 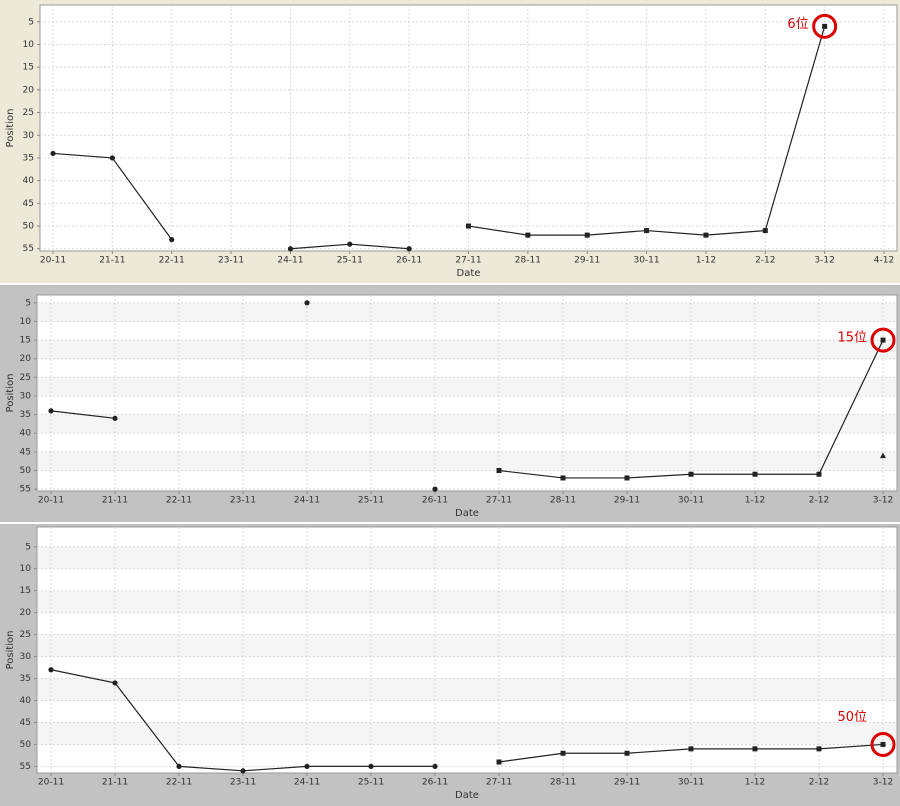 What do you see at coordinates (884, 261) in the screenshot?
I see `x-tick-label: 4-12` at bounding box center [884, 261].